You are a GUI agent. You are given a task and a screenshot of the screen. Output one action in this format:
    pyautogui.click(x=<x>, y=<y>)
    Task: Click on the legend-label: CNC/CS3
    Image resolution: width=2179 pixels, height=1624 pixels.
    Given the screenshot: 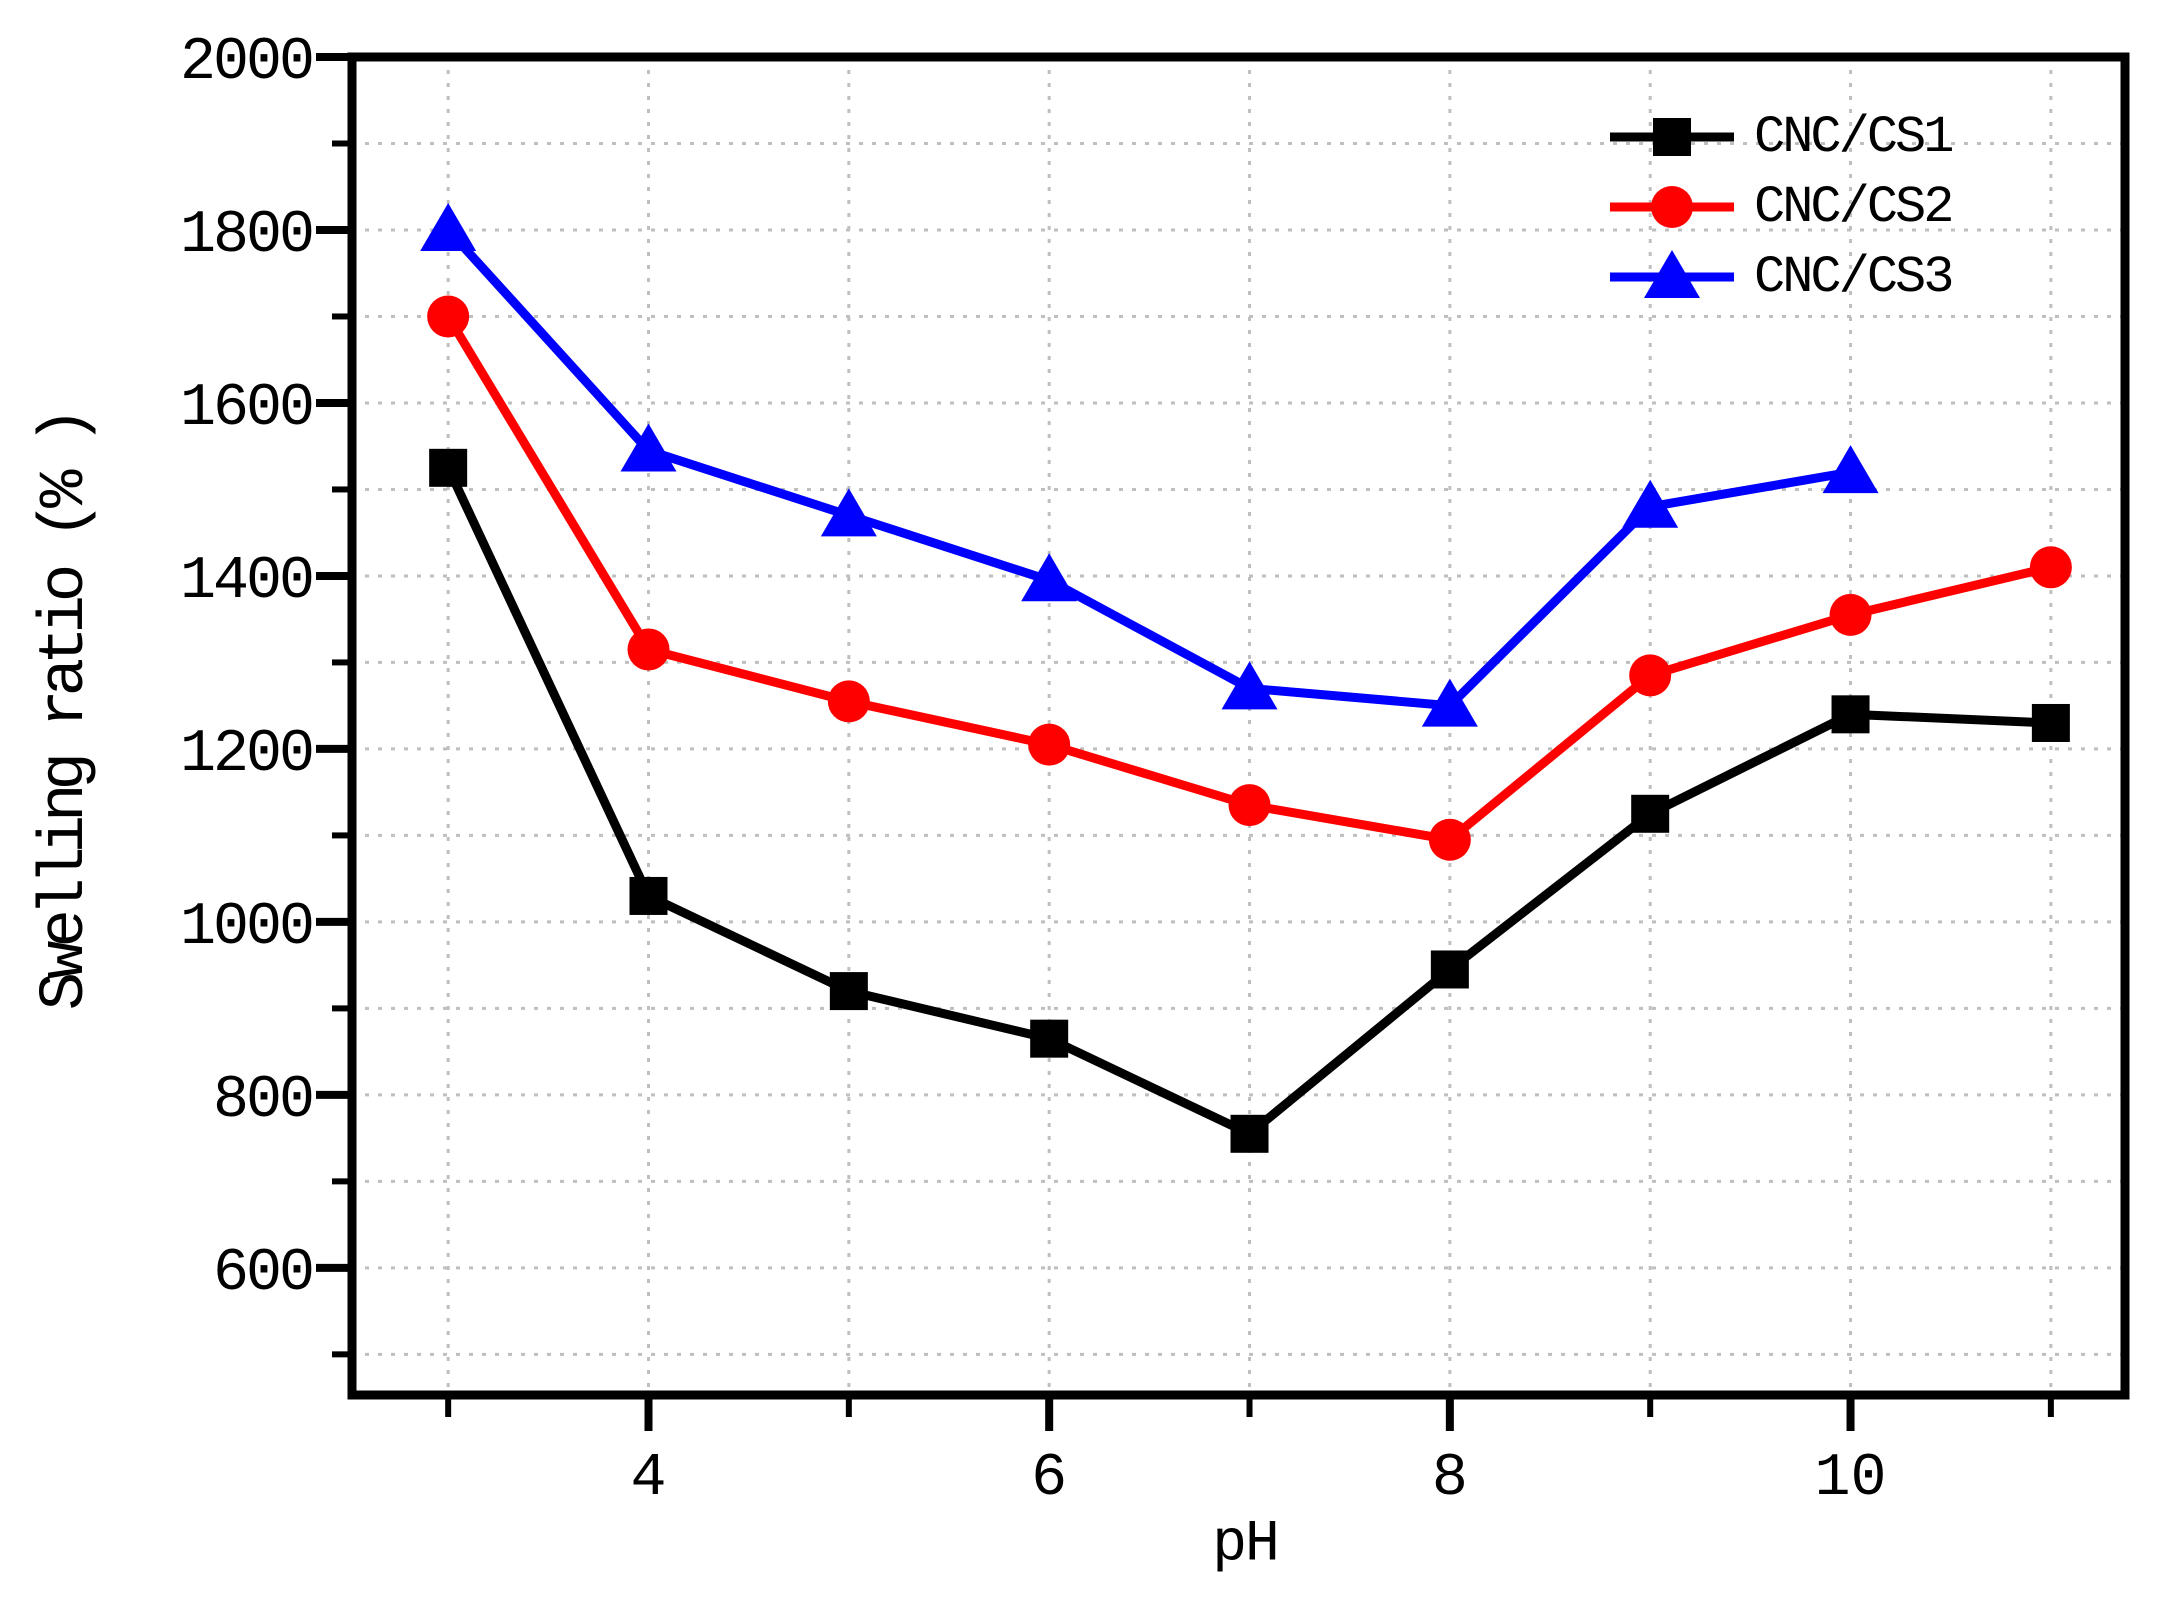 What is the action you would take?
    pyautogui.click(x=1854, y=277)
    